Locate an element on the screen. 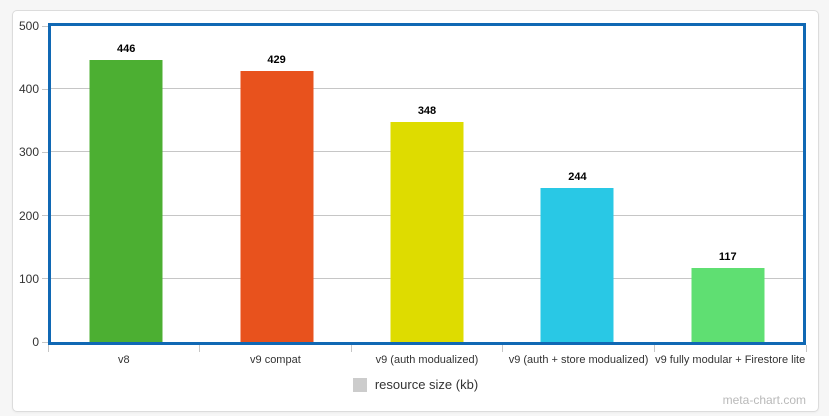 Image resolution: width=829 pixels, height=416 pixels. x-axis-ticks is located at coordinates (427, 348).